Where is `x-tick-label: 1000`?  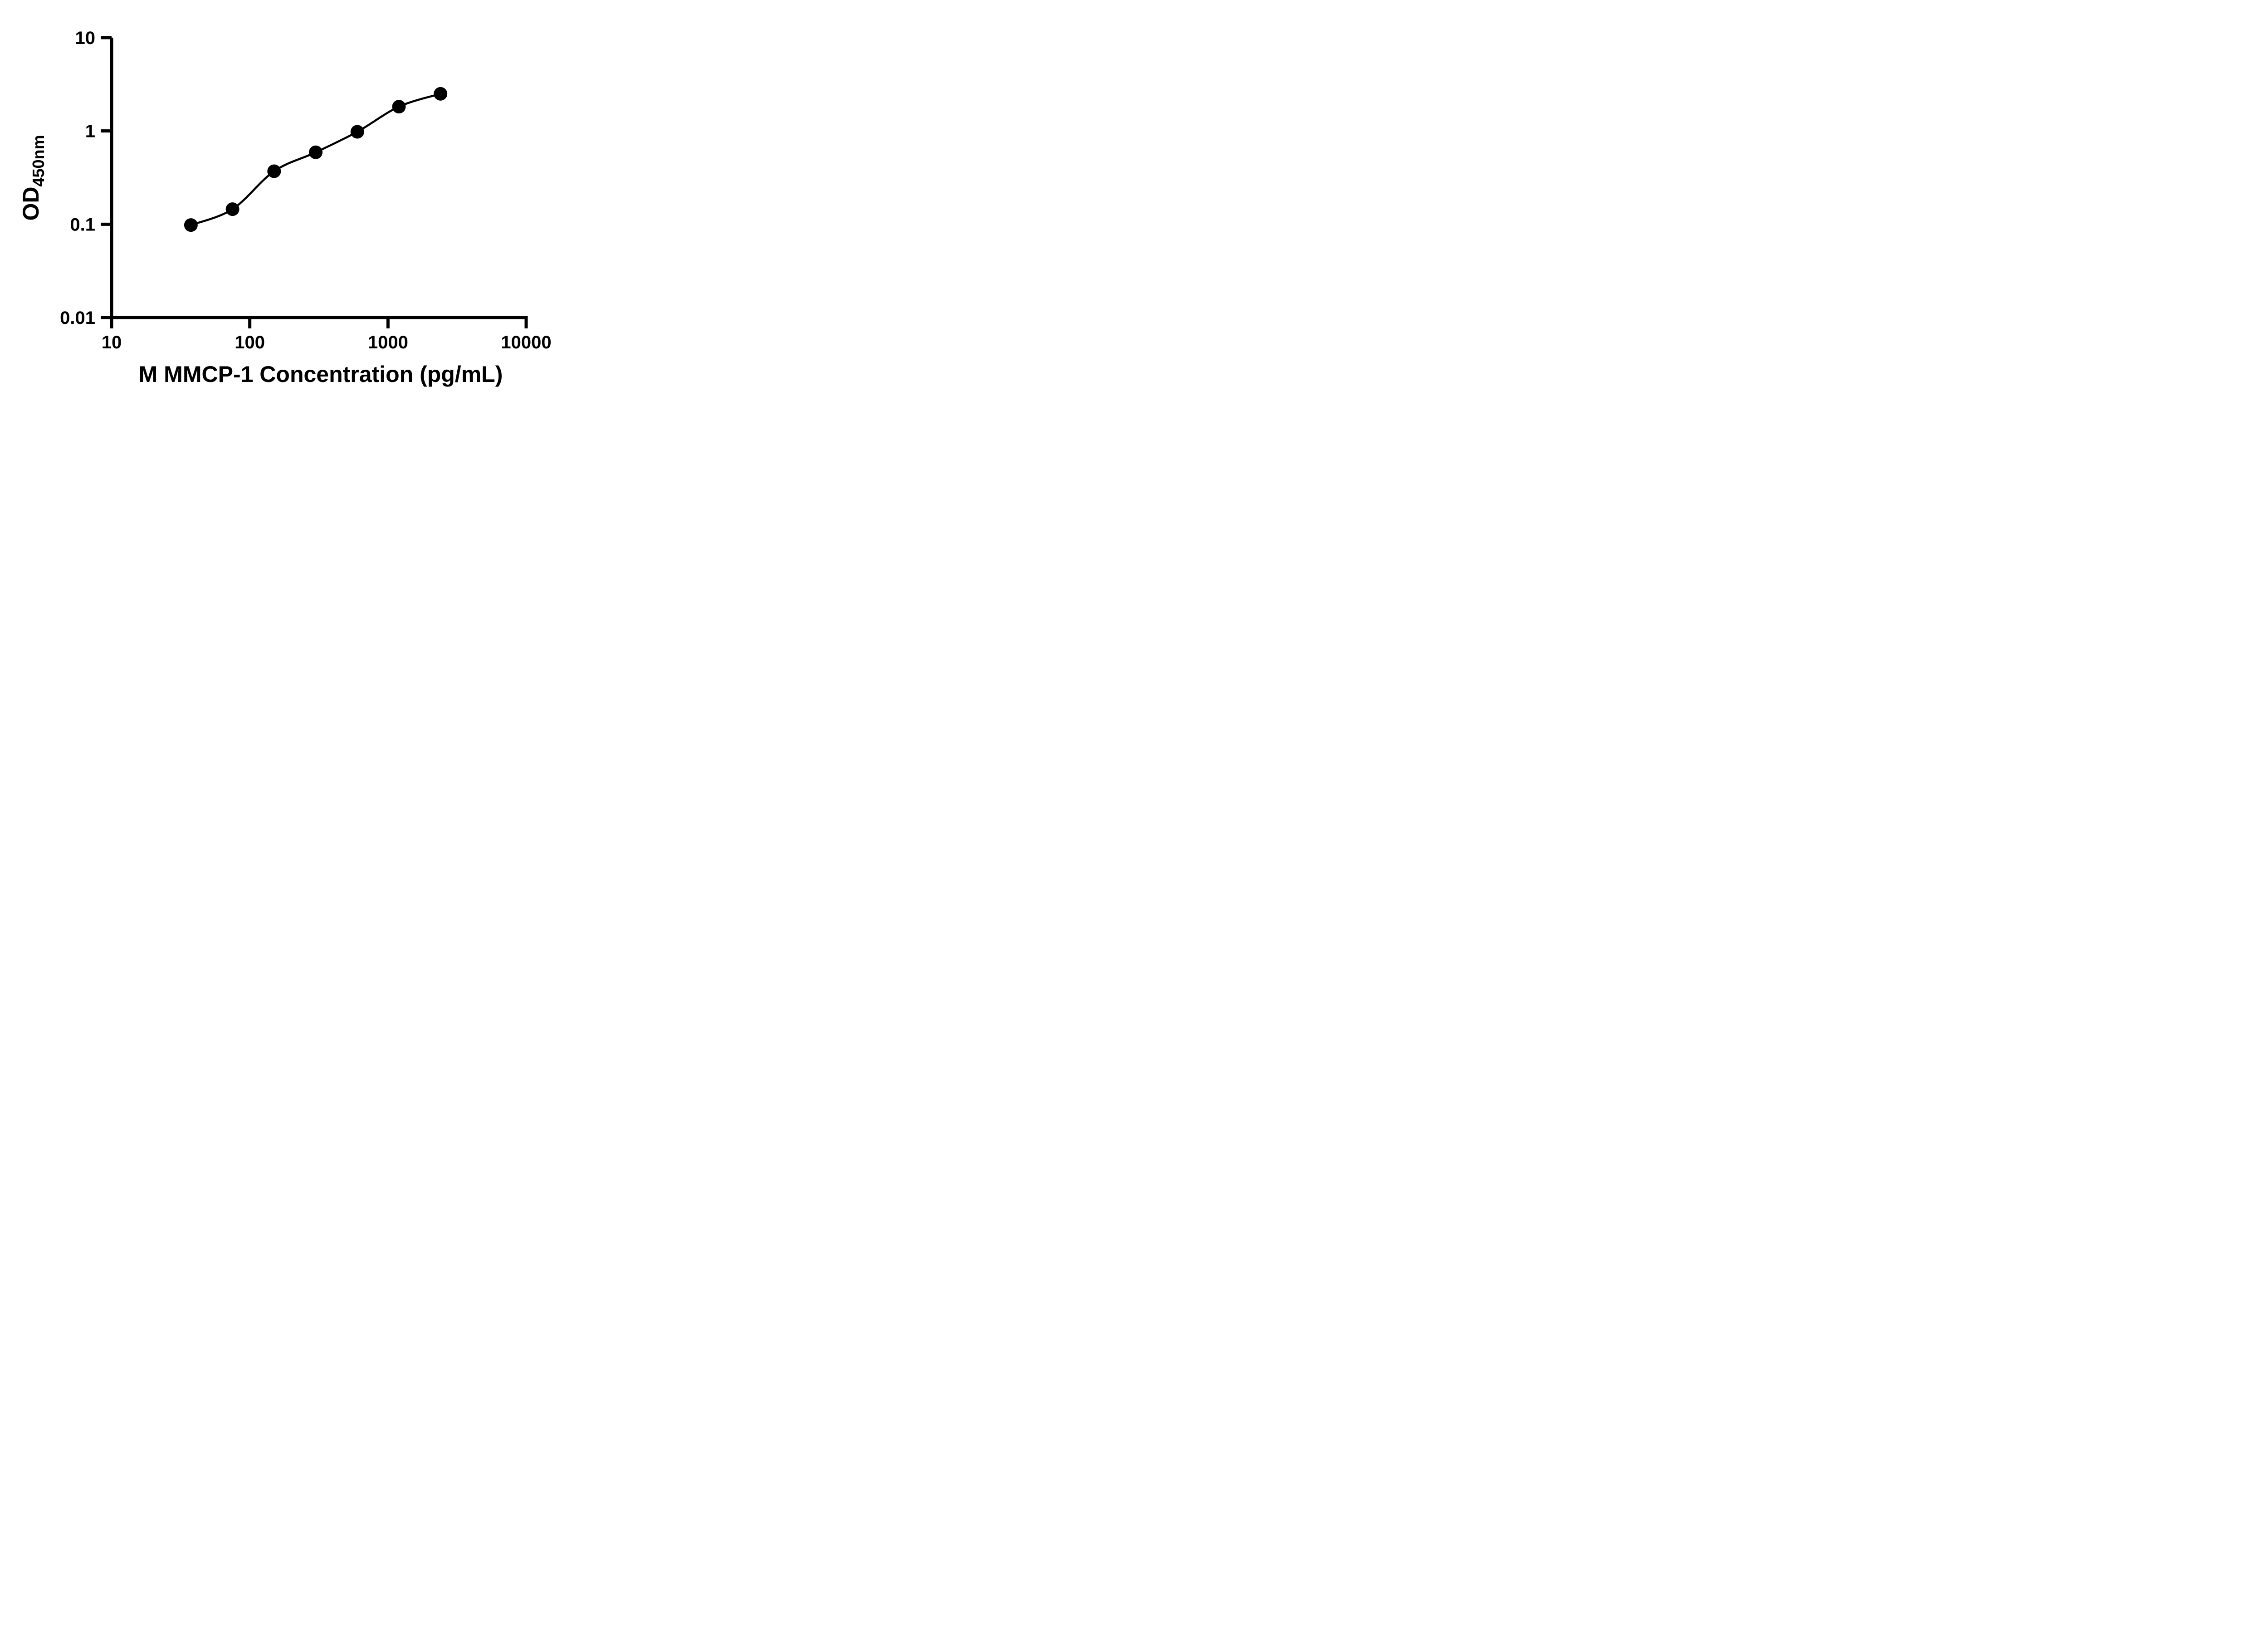
x-tick-label: 1000 is located at coordinates (388, 342).